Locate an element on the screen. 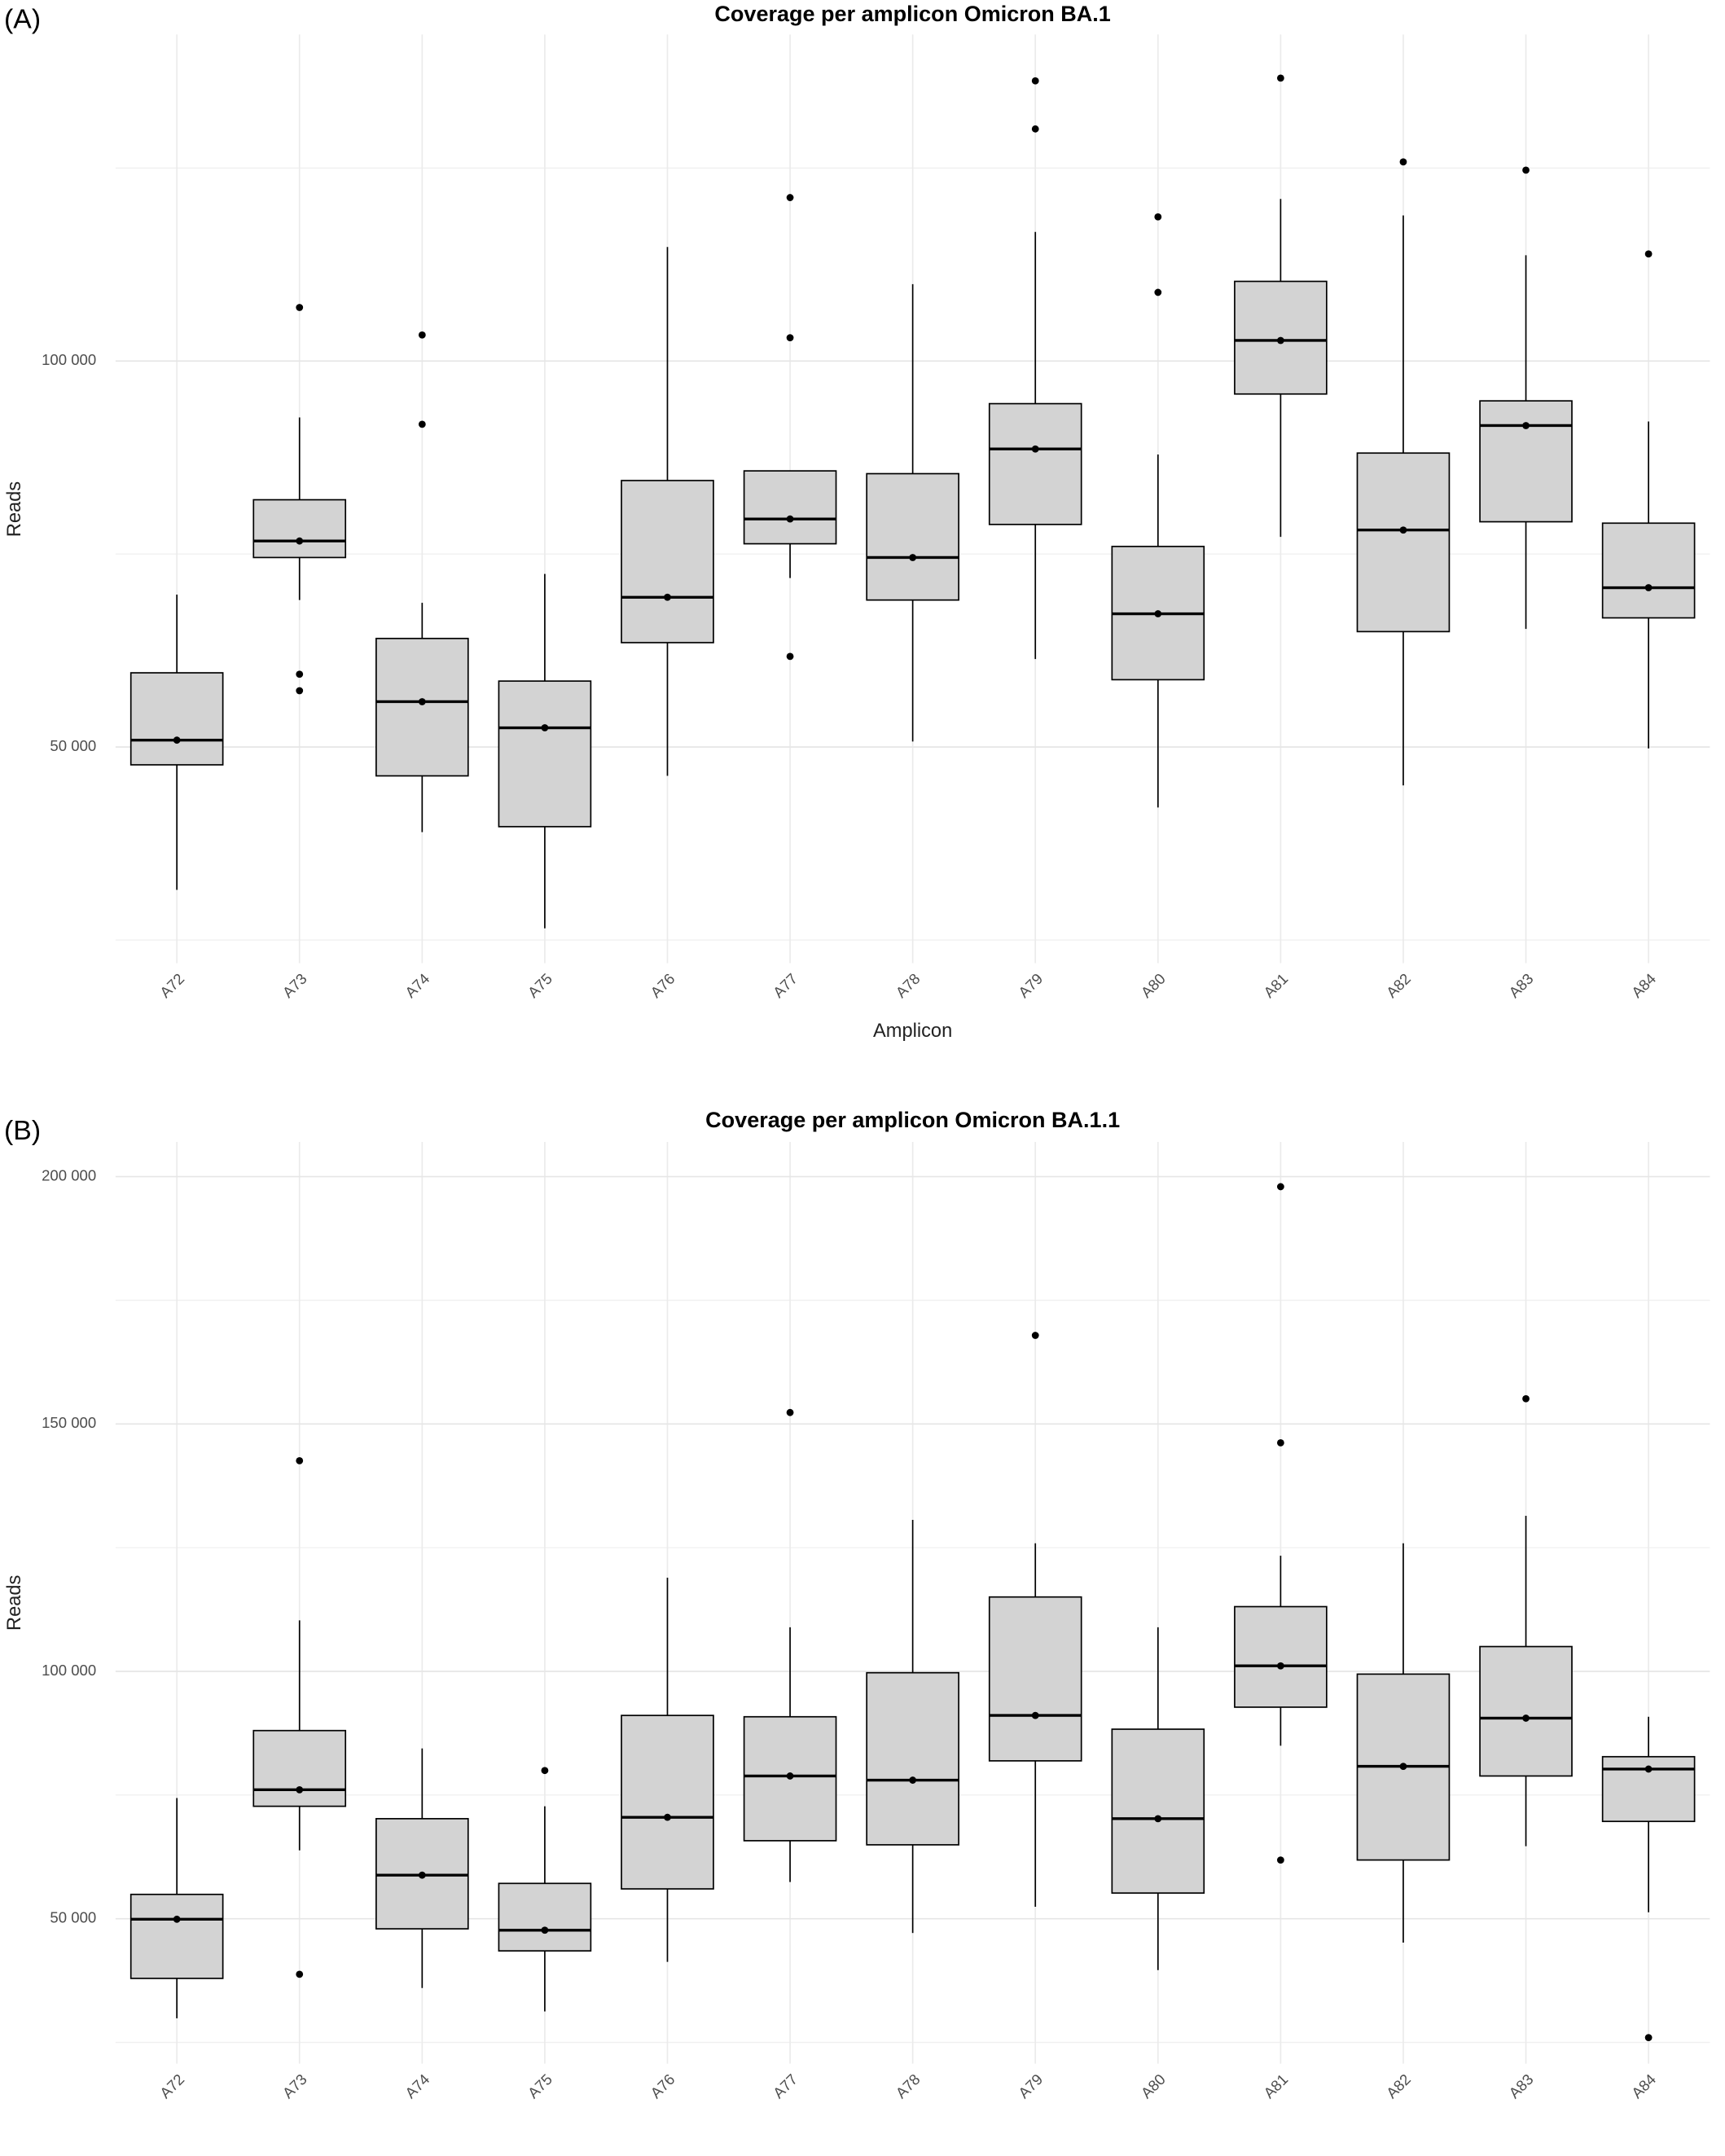 The image size is (1725, 2156). y-tick-label: 200 000 is located at coordinates (69, 1174).